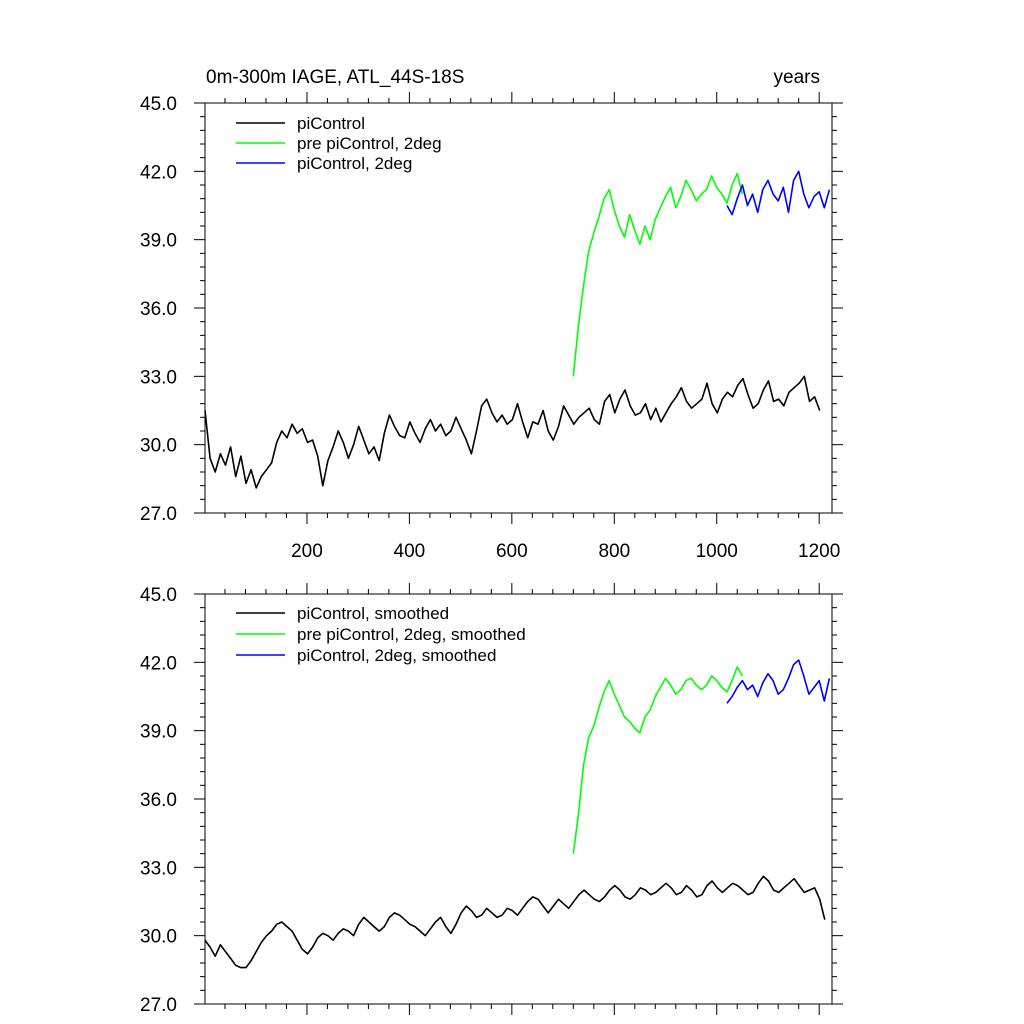  What do you see at coordinates (658, 760) in the screenshot?
I see `series-line-pre-picontrol-2deg-smoothed` at bounding box center [658, 760].